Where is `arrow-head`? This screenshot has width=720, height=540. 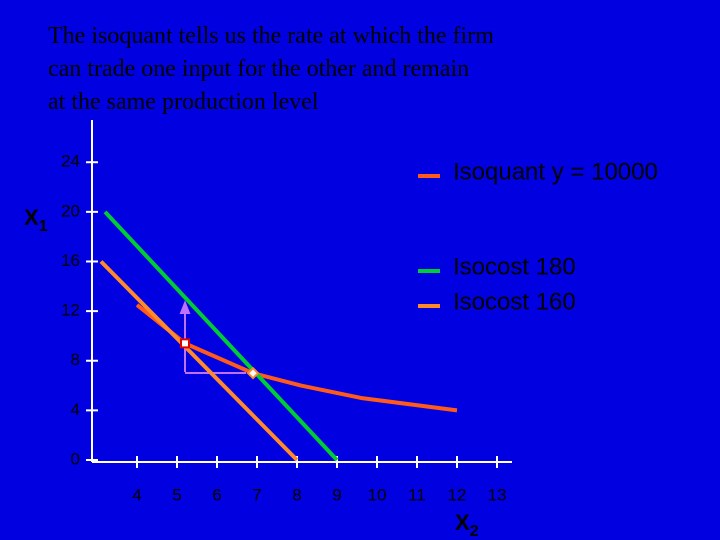 arrow-head is located at coordinates (185, 307).